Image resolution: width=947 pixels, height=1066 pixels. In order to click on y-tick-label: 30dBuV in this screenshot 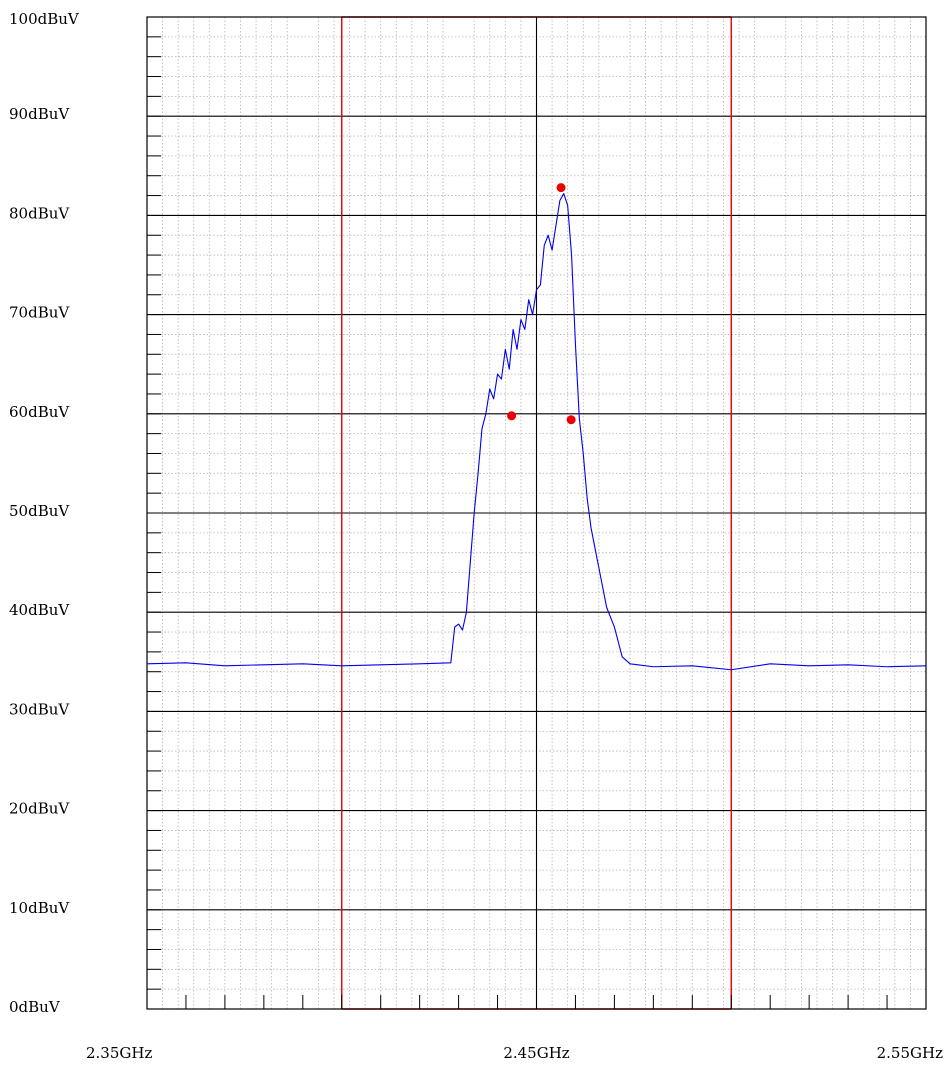, I will do `click(39, 709)`.